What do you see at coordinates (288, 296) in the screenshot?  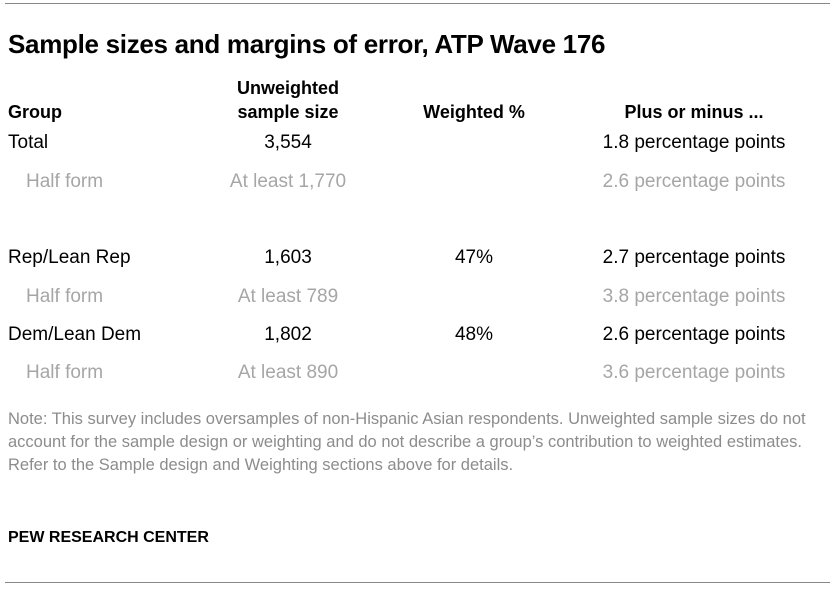 I see `table-cell-n: At least 789` at bounding box center [288, 296].